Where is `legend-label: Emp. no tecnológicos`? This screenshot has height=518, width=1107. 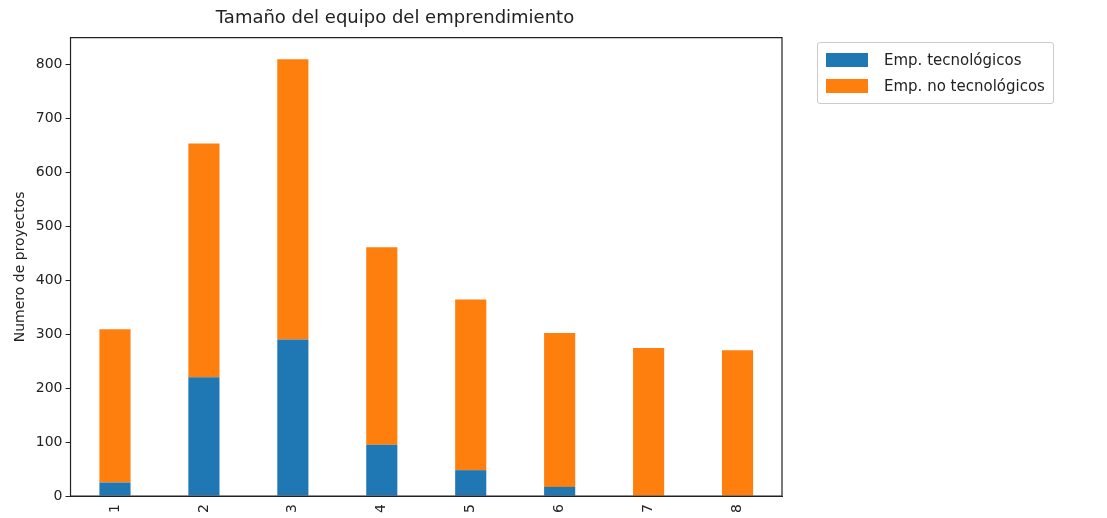
legend-label: Emp. no tecnológicos is located at coordinates (964, 86).